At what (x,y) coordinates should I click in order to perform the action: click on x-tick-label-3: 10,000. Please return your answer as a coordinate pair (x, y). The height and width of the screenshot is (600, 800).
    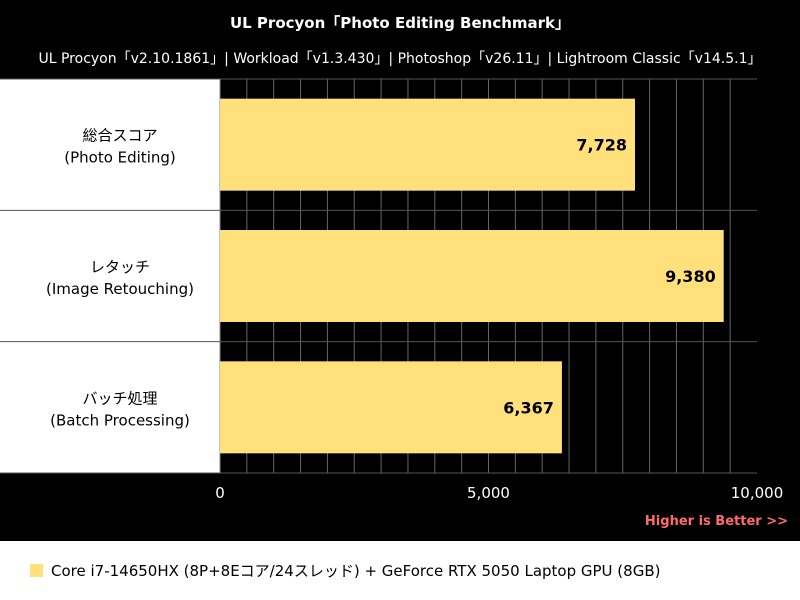
    Looking at the image, I should click on (757, 493).